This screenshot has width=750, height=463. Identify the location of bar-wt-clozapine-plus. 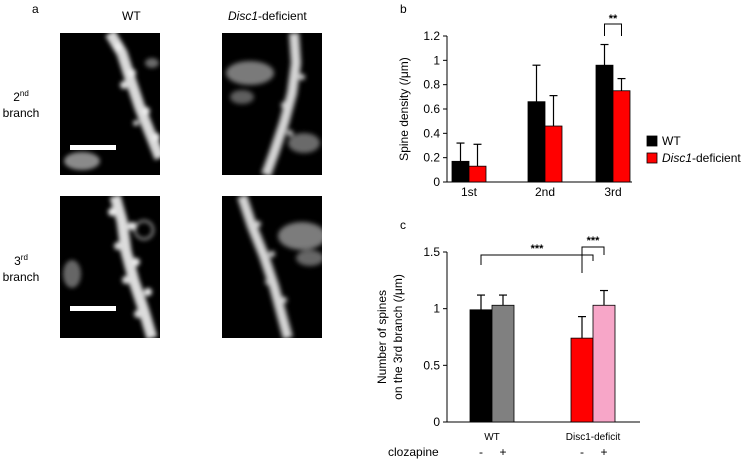
(503, 363).